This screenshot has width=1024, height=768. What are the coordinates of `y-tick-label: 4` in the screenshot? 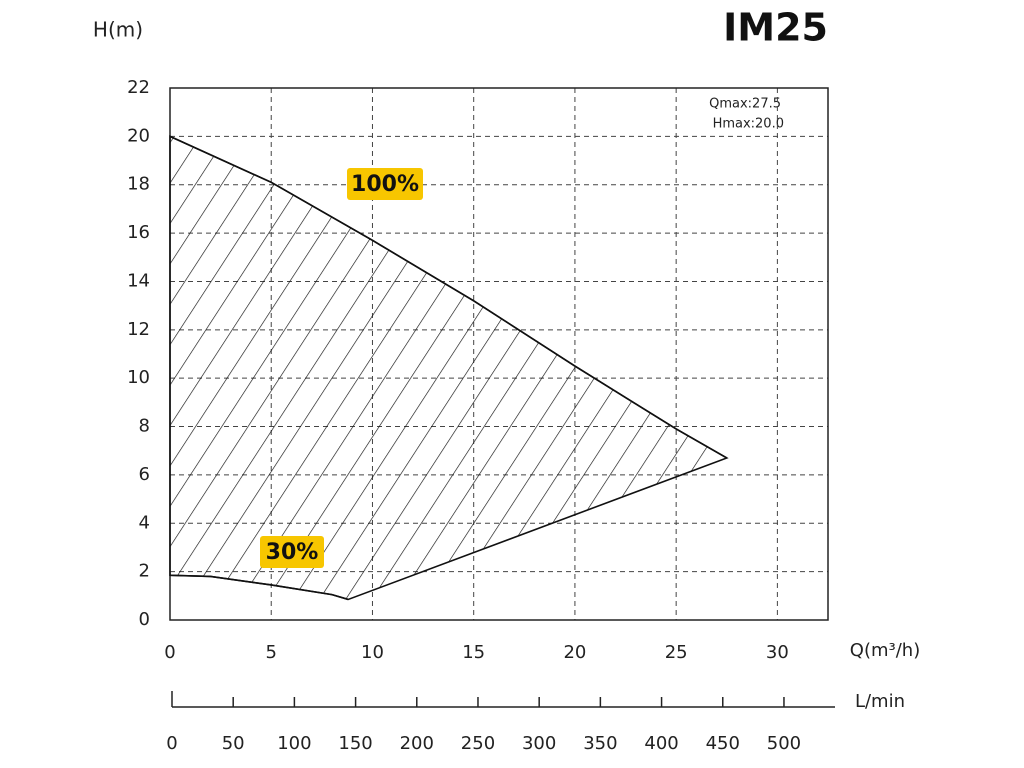 It's located at (144, 522).